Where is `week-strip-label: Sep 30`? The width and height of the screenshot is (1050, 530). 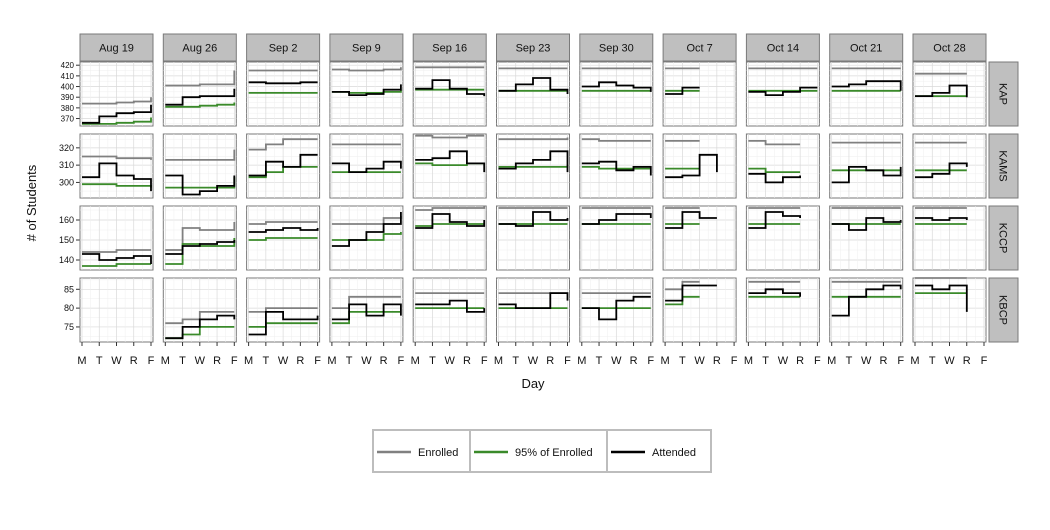 week-strip-label: Sep 30 is located at coordinates (616, 49).